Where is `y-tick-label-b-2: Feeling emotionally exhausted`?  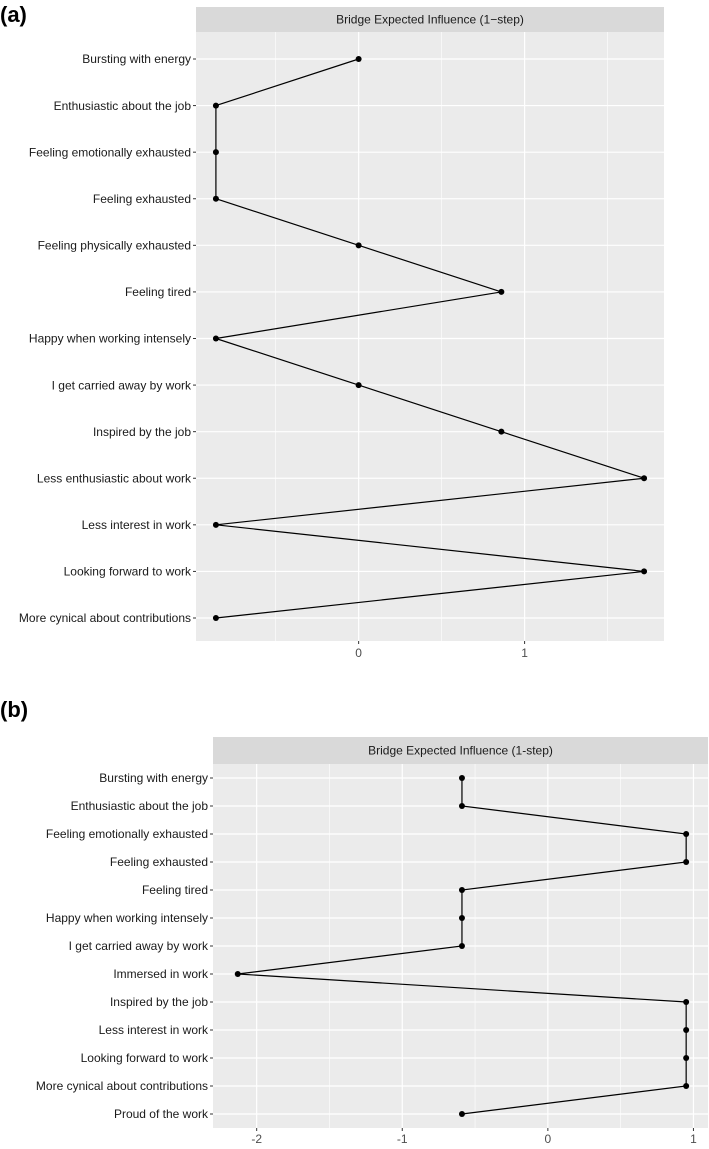
y-tick-label-b-2: Feeling emotionally exhausted is located at coordinates (127, 834).